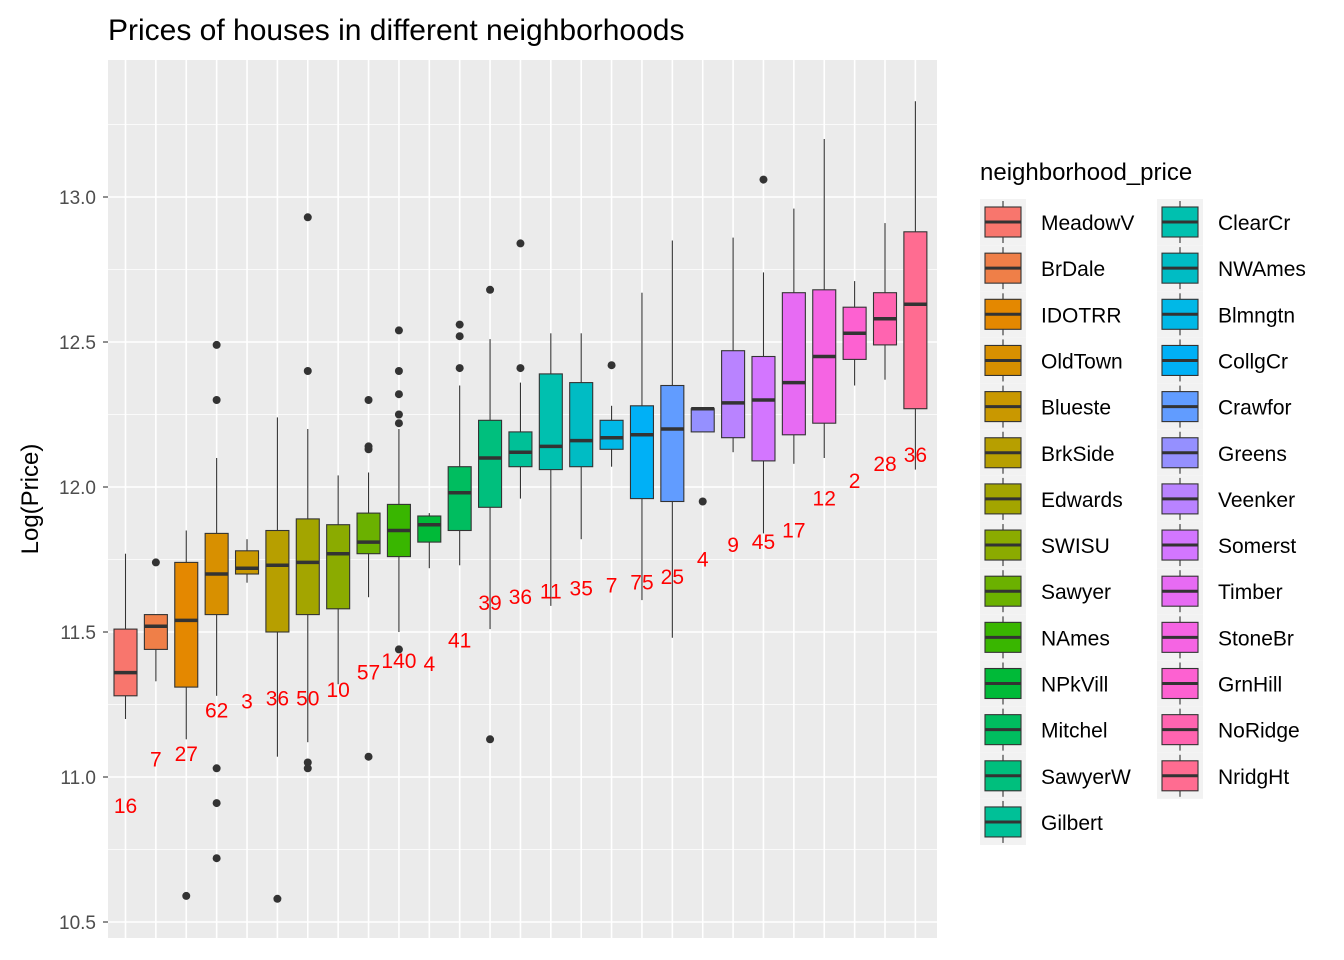 This screenshot has width=1344, height=960. What do you see at coordinates (429, 664) in the screenshot?
I see `count-label-NPkVill: 4` at bounding box center [429, 664].